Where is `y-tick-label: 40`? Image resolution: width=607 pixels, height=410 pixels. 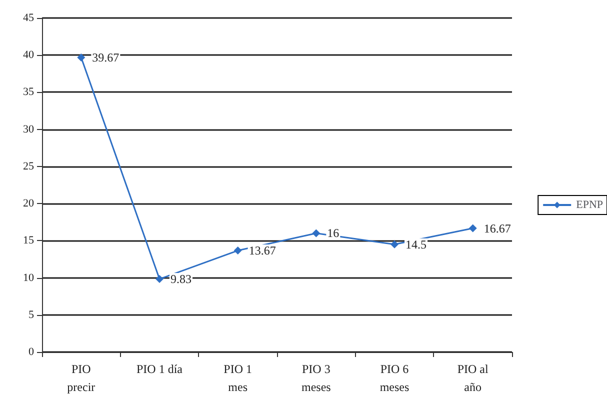
y-tick-label: 40 is located at coordinates (28, 55).